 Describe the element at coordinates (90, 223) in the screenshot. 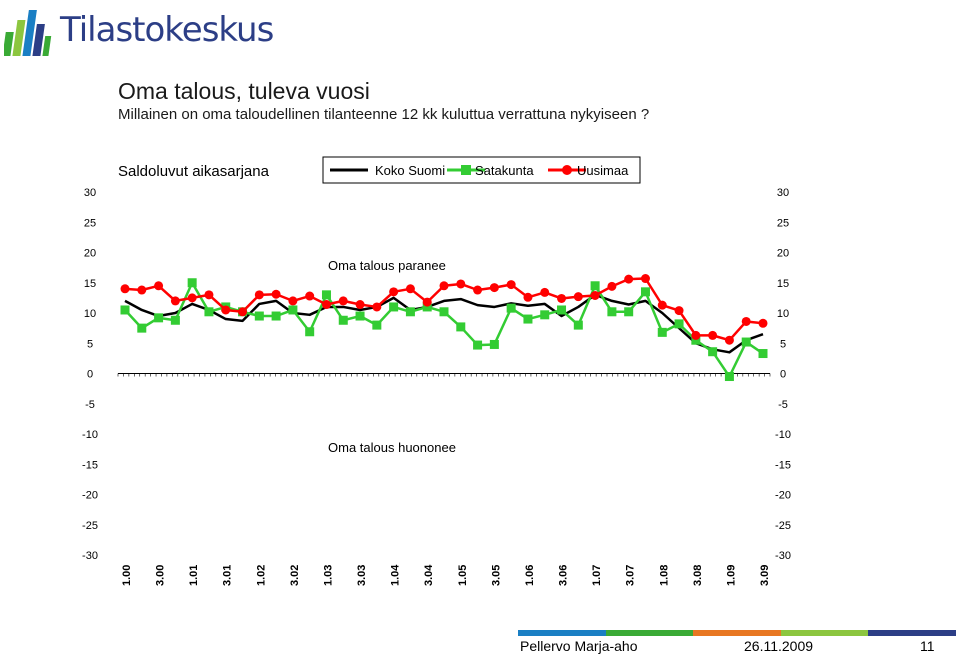

I see `y-tick-label-left: 25` at that location.